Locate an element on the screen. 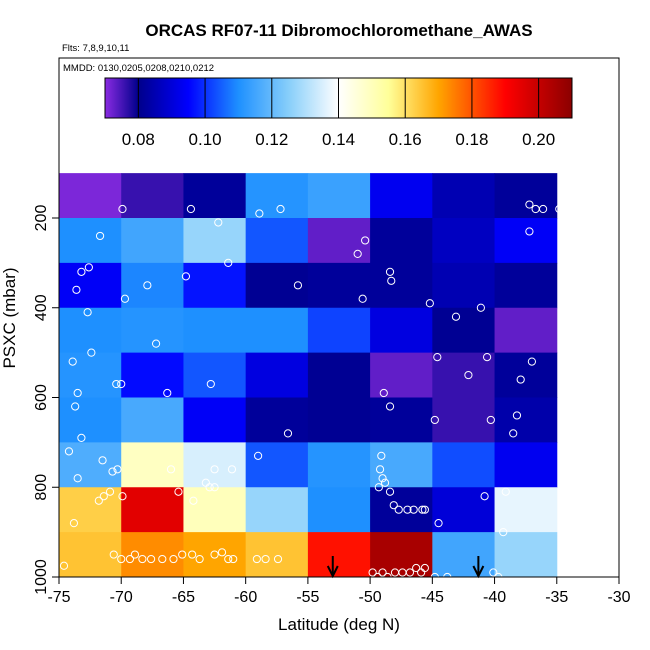 The width and height of the screenshot is (650, 650). y-axis: 200 400 600 800 1000 is located at coordinates (46, 400).